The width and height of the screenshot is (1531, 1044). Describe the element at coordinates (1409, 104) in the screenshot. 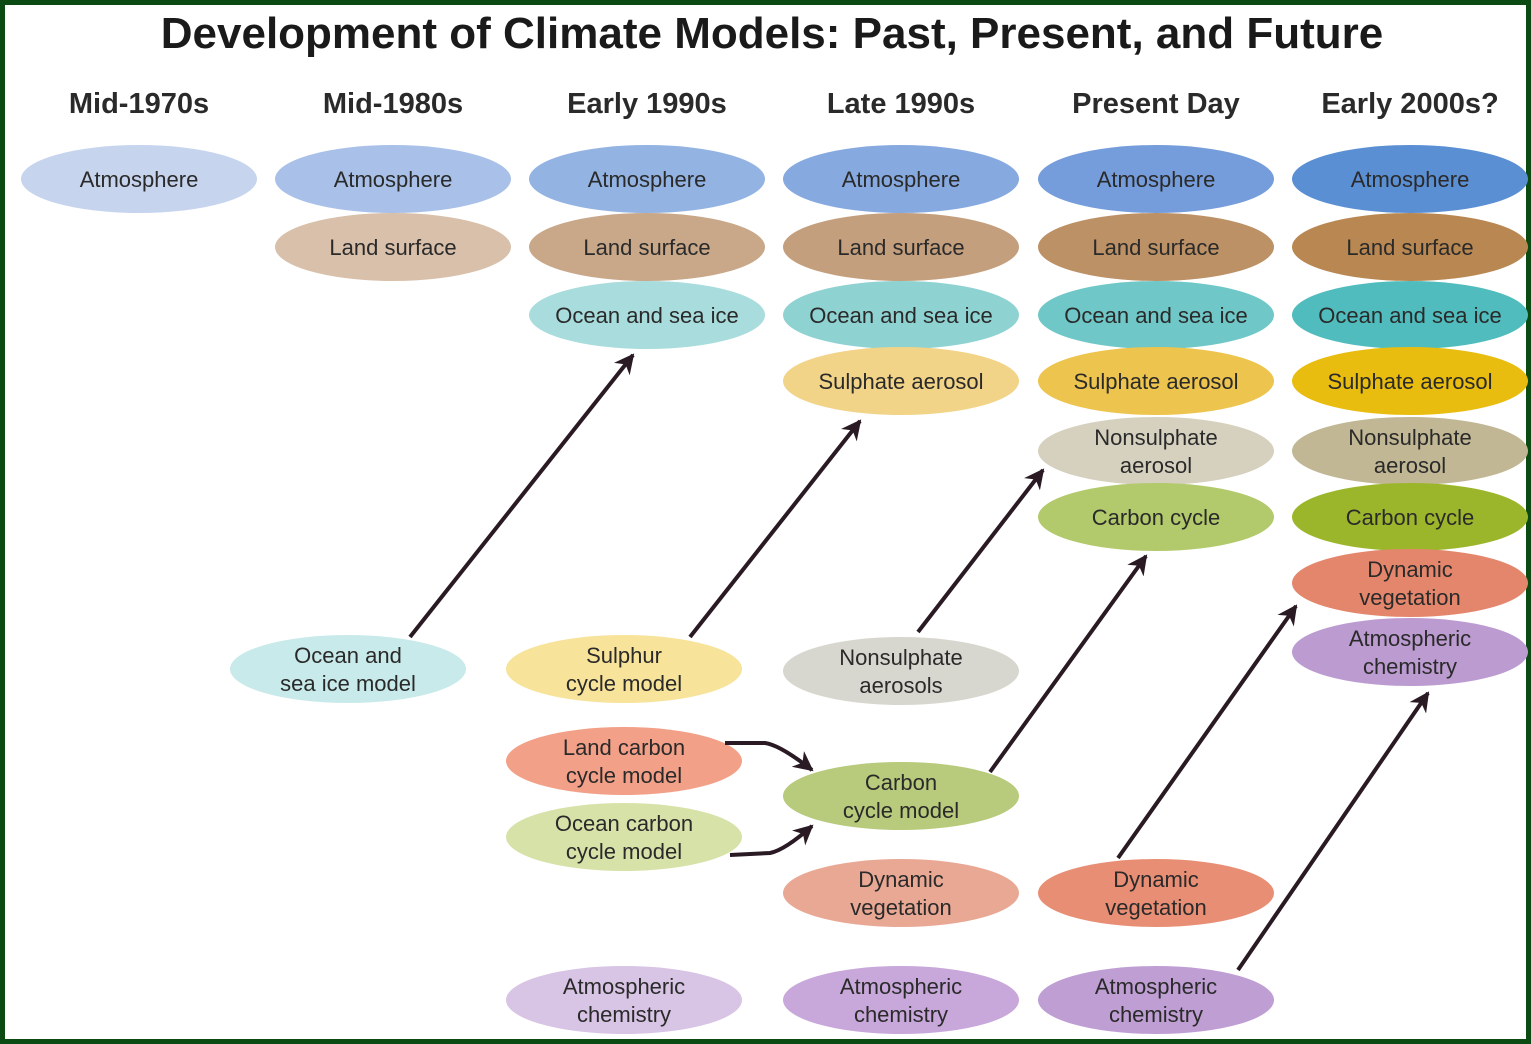

I see `column-heading: Early 2000s?` at that location.